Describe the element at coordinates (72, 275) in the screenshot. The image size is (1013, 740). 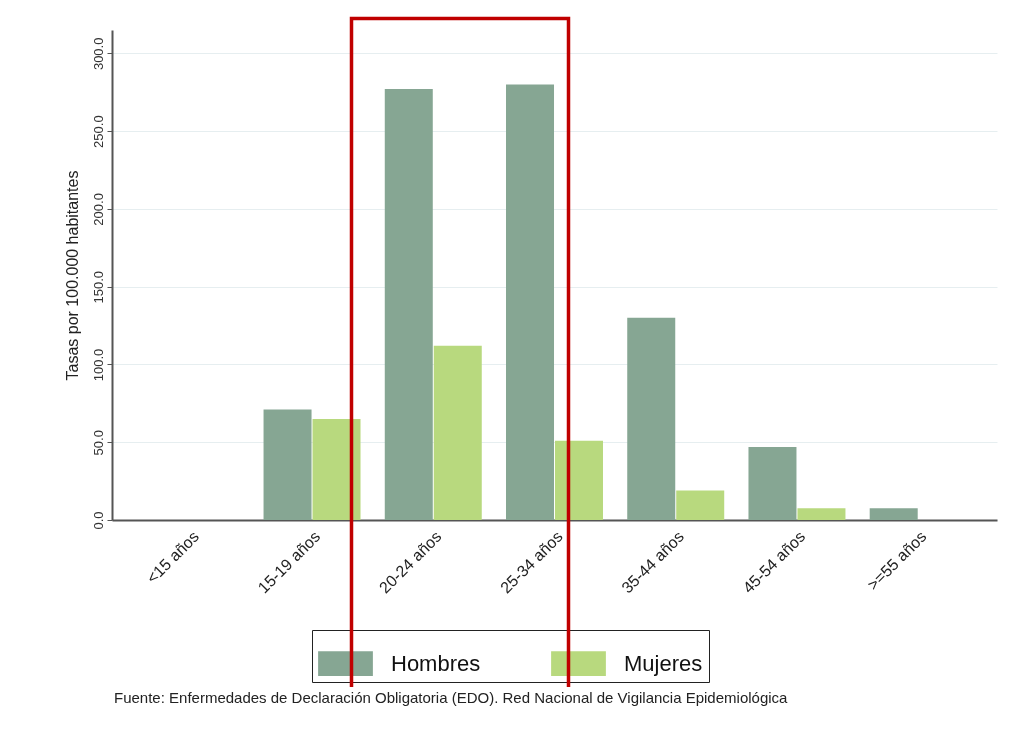
I see `y-axis-title: Tasas por 100.000 habitantes` at that location.